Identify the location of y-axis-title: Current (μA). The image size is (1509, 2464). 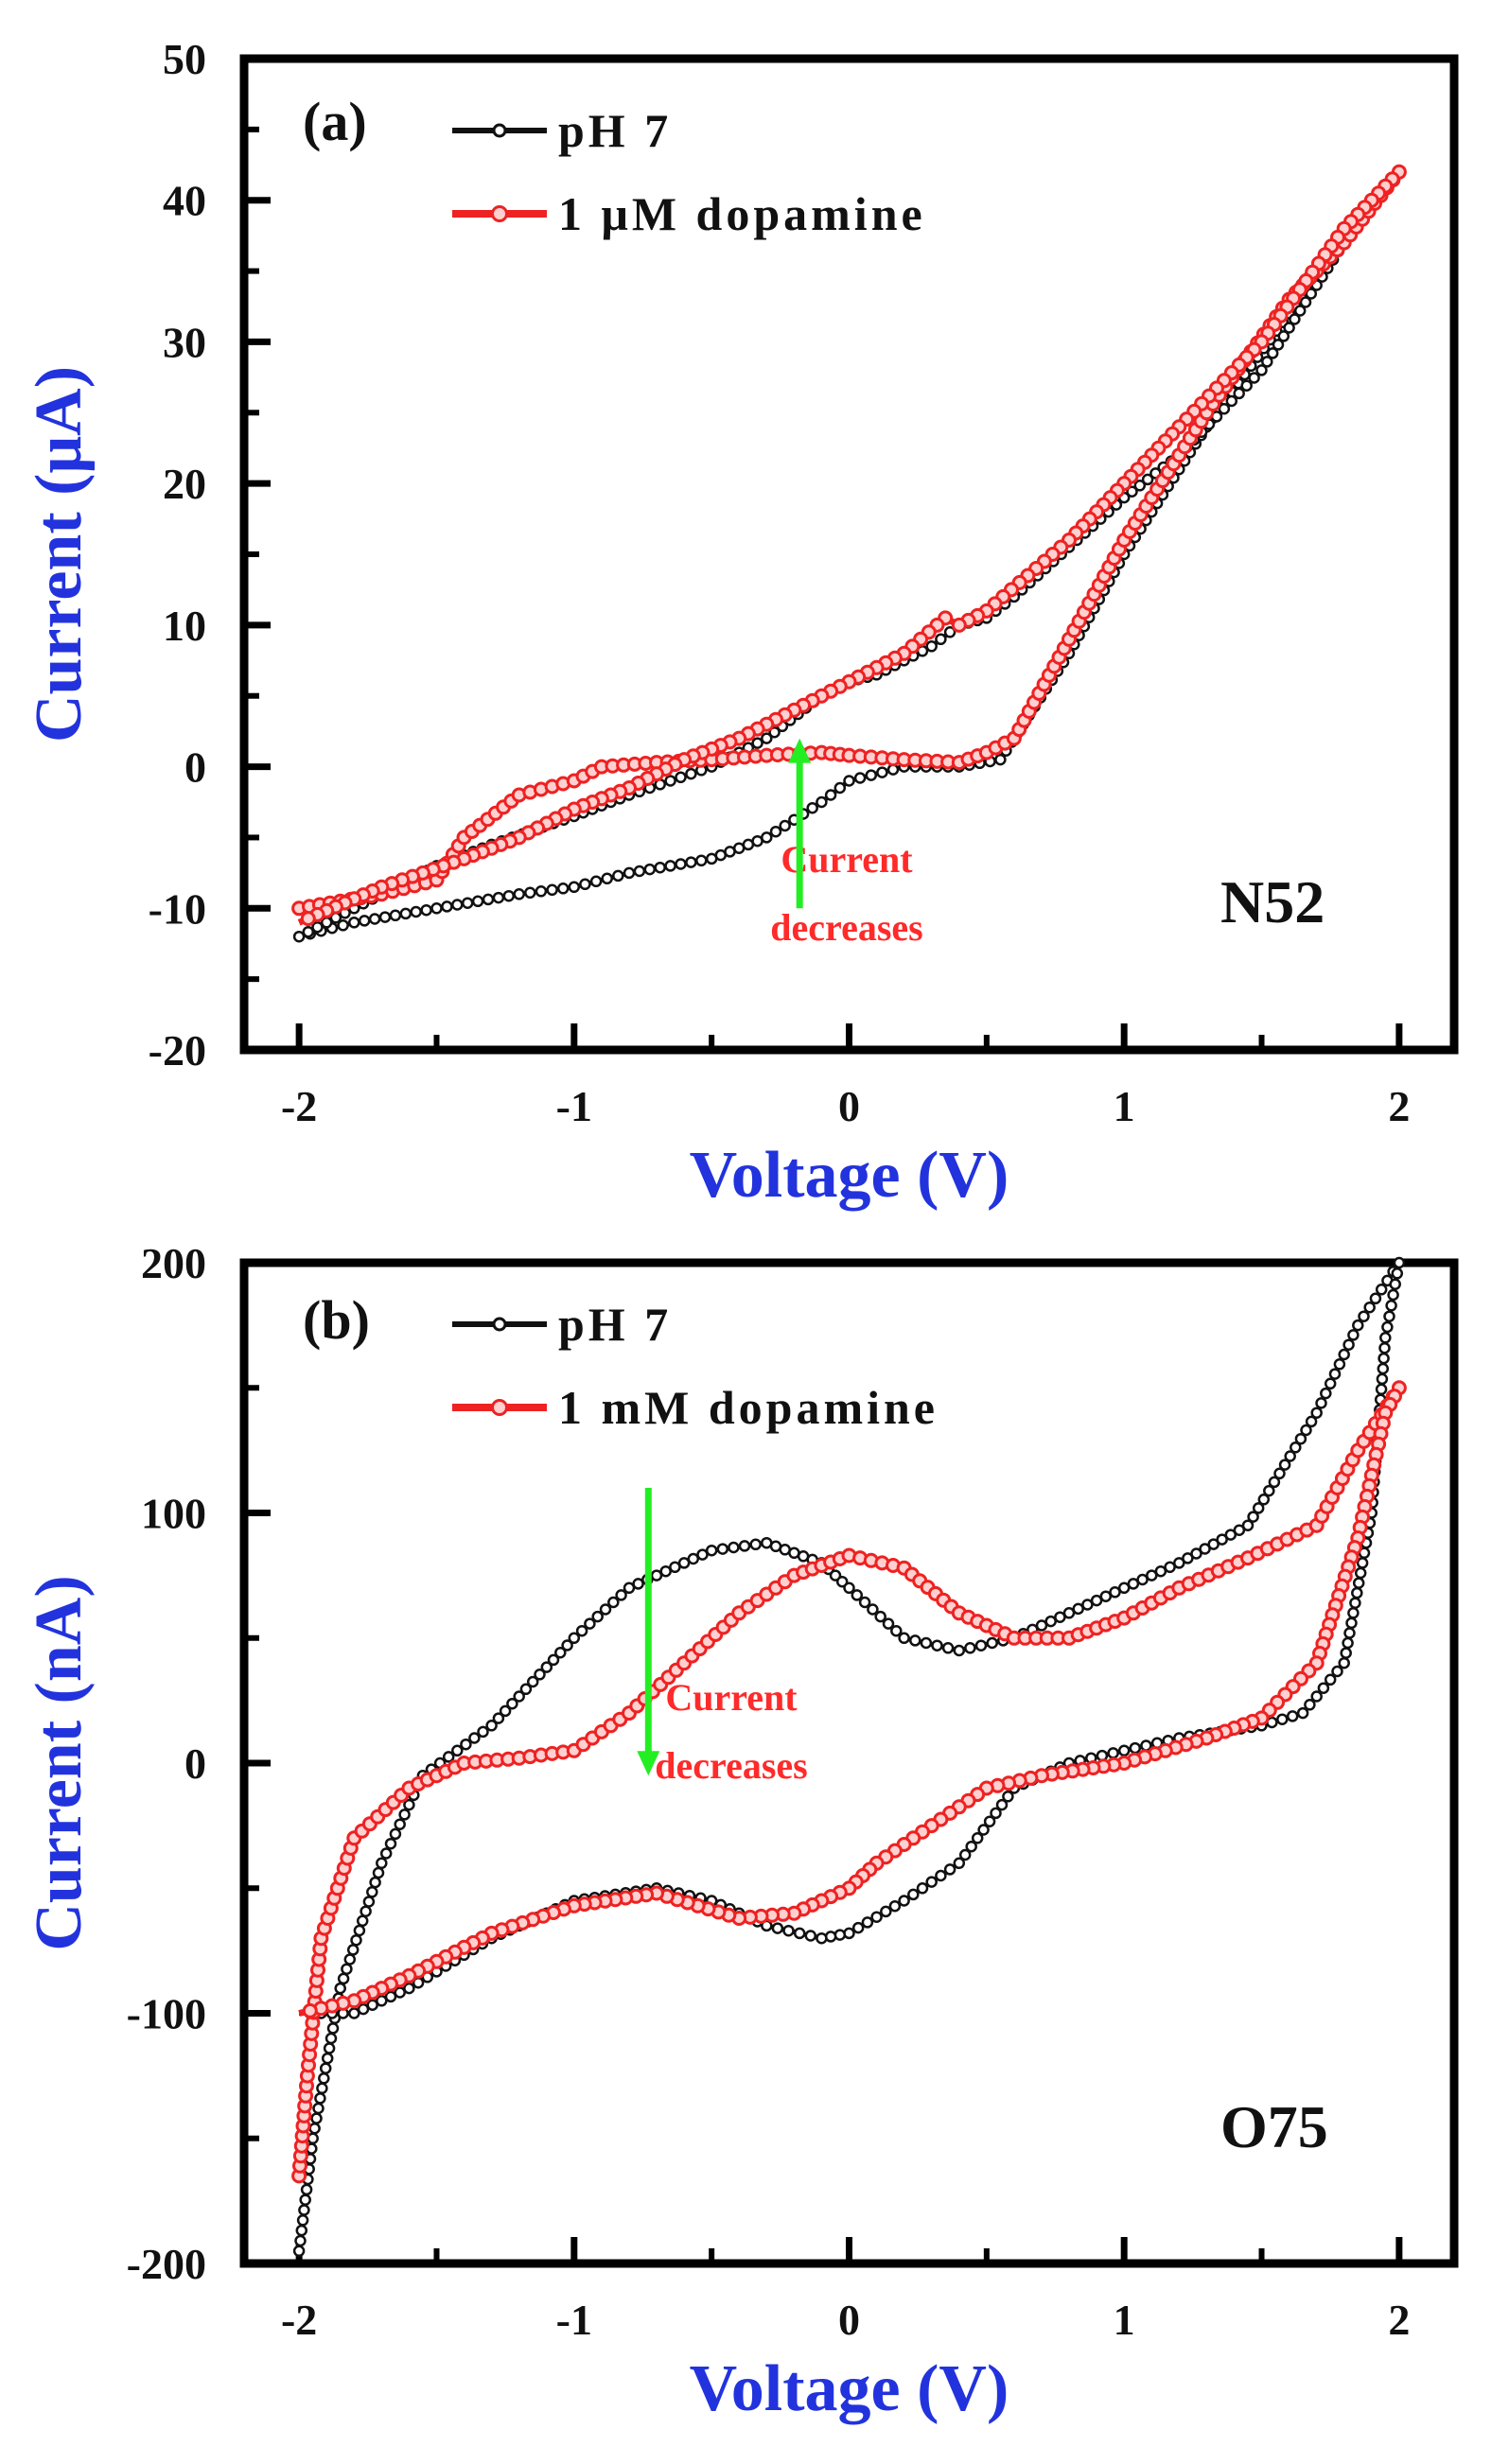
(59, 554).